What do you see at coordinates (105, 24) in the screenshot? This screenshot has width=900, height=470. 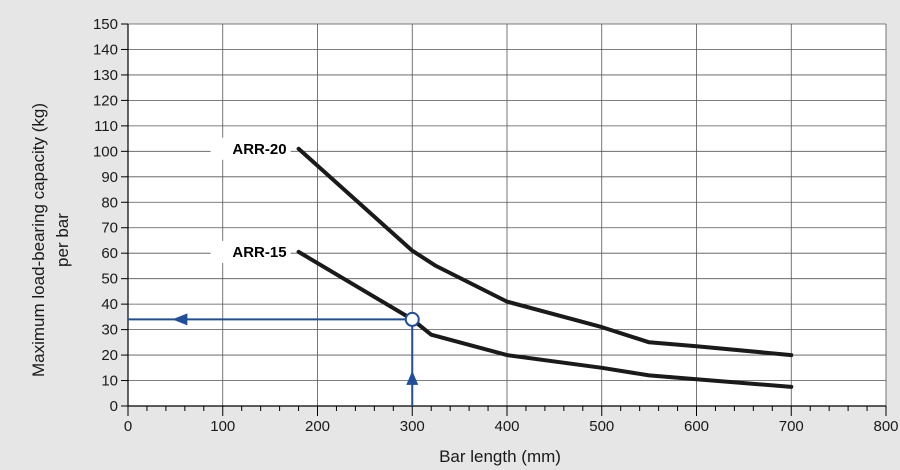 I see `y-tick-label: 150` at bounding box center [105, 24].